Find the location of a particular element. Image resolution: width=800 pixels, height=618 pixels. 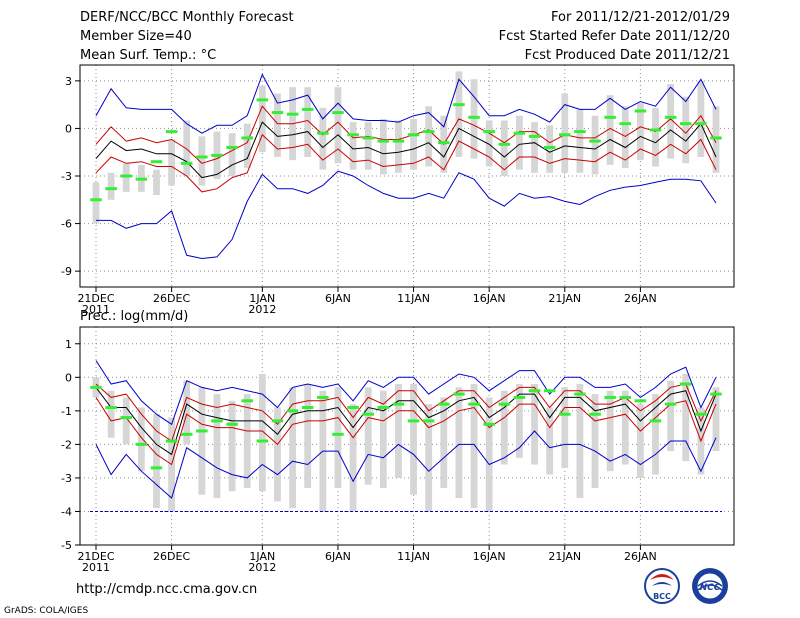

ncc-logo: NCC is located at coordinates (710, 586).